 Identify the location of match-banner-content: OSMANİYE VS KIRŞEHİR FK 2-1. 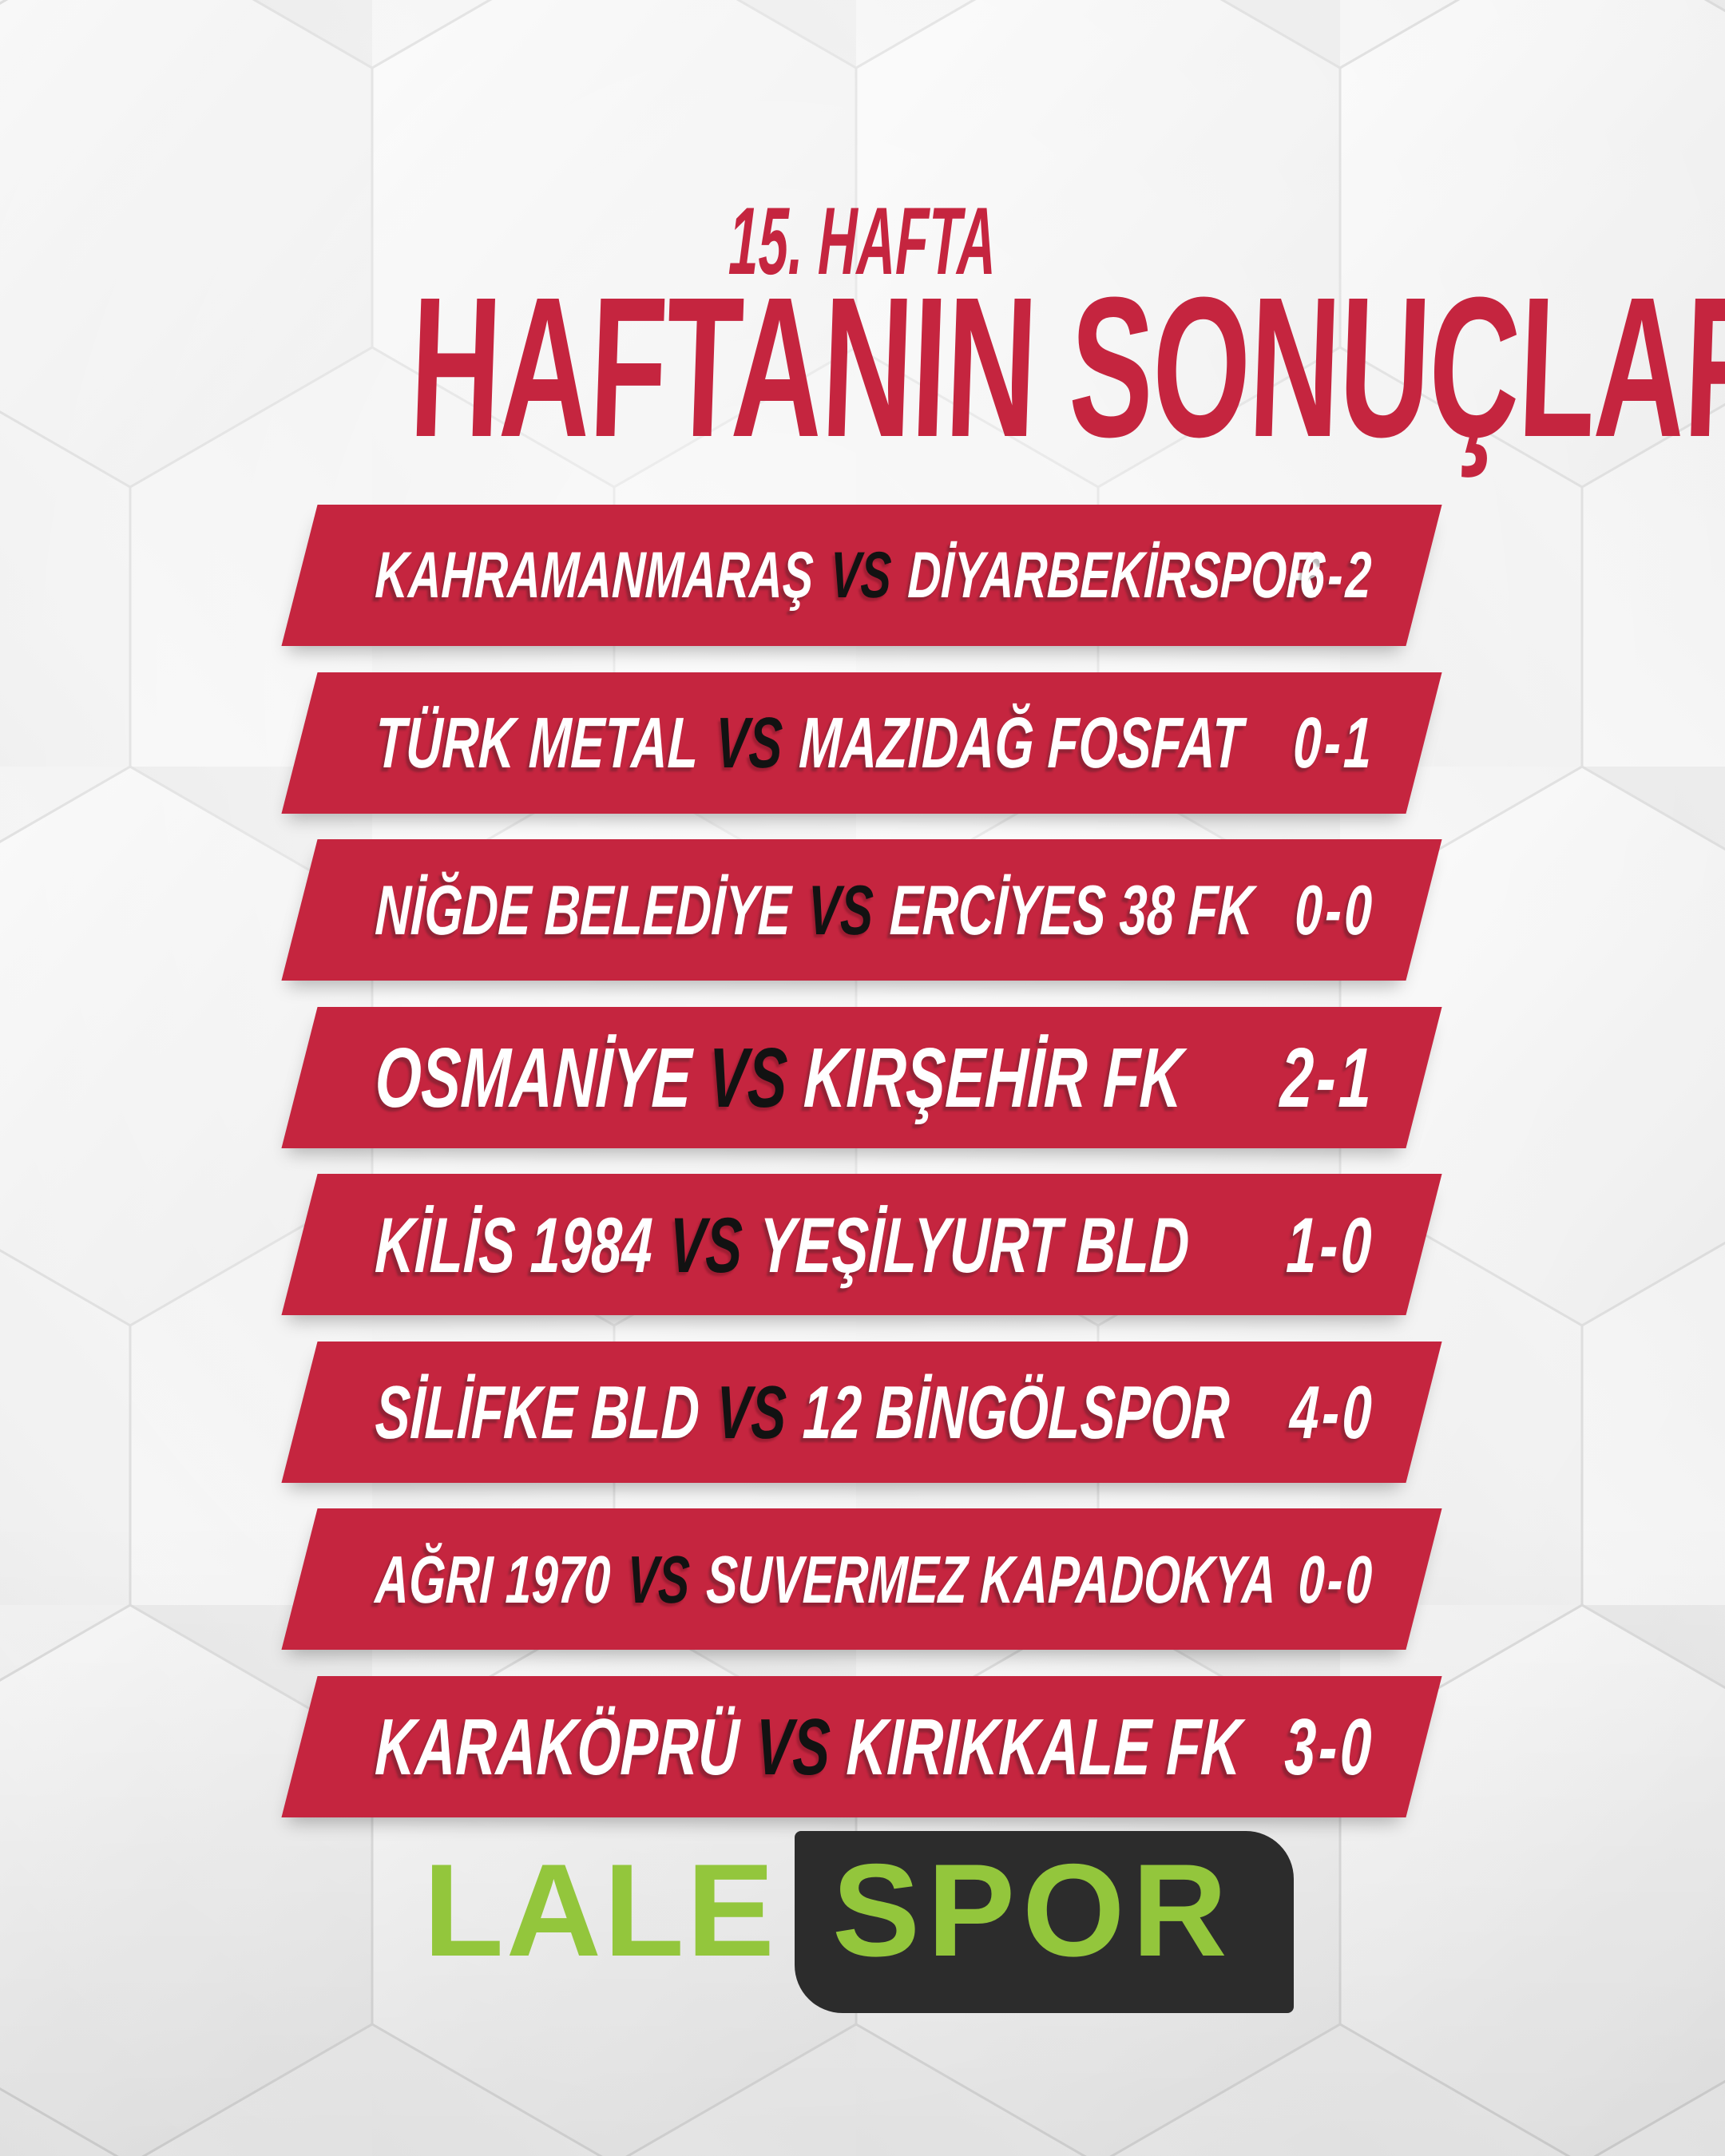
(862, 1077).